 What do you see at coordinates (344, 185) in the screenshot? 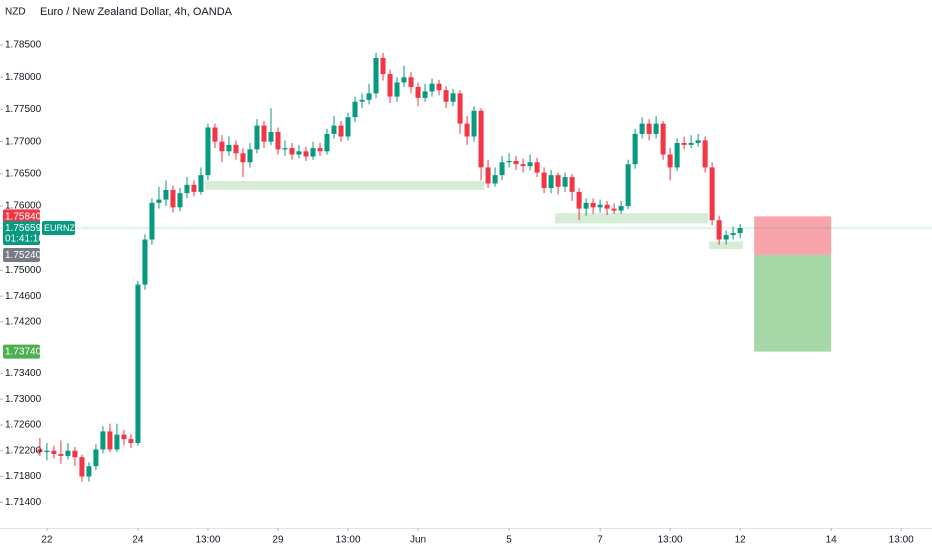
I see `zone` at bounding box center [344, 185].